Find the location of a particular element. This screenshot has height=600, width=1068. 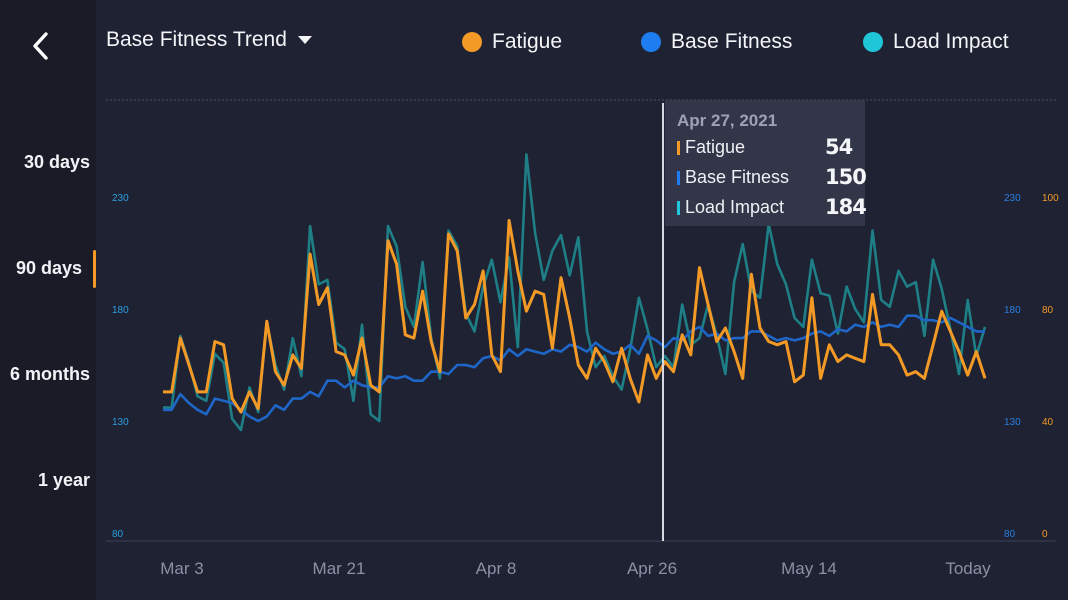

chart-type-dropdown: Base Fitness Trend is located at coordinates (209, 40).